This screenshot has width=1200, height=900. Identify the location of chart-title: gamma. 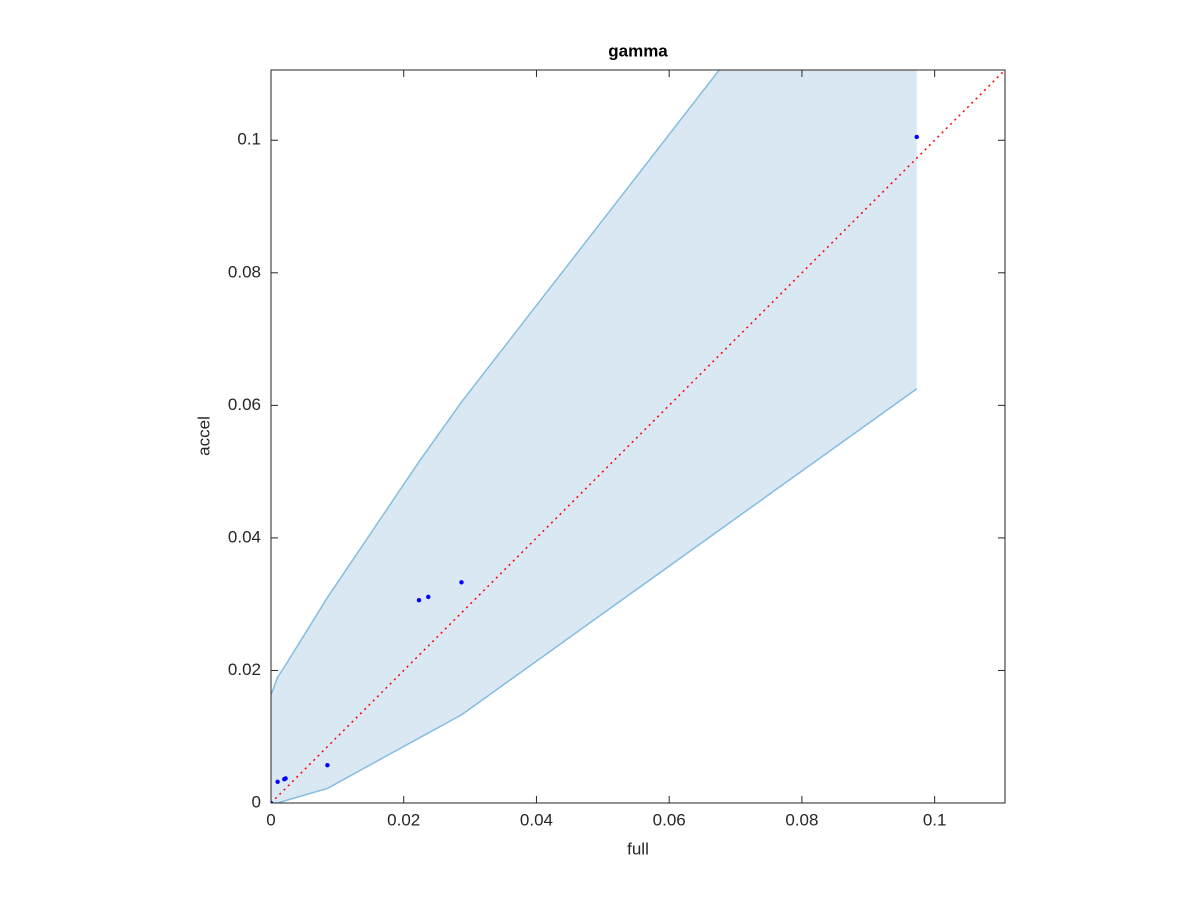
(638, 50).